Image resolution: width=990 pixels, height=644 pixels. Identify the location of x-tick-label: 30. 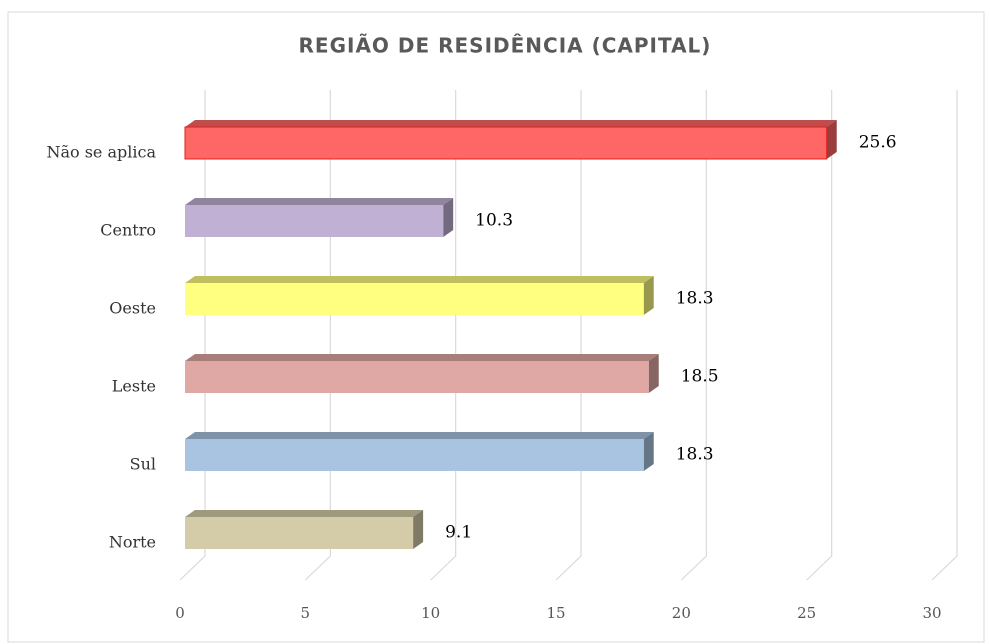
(931, 613).